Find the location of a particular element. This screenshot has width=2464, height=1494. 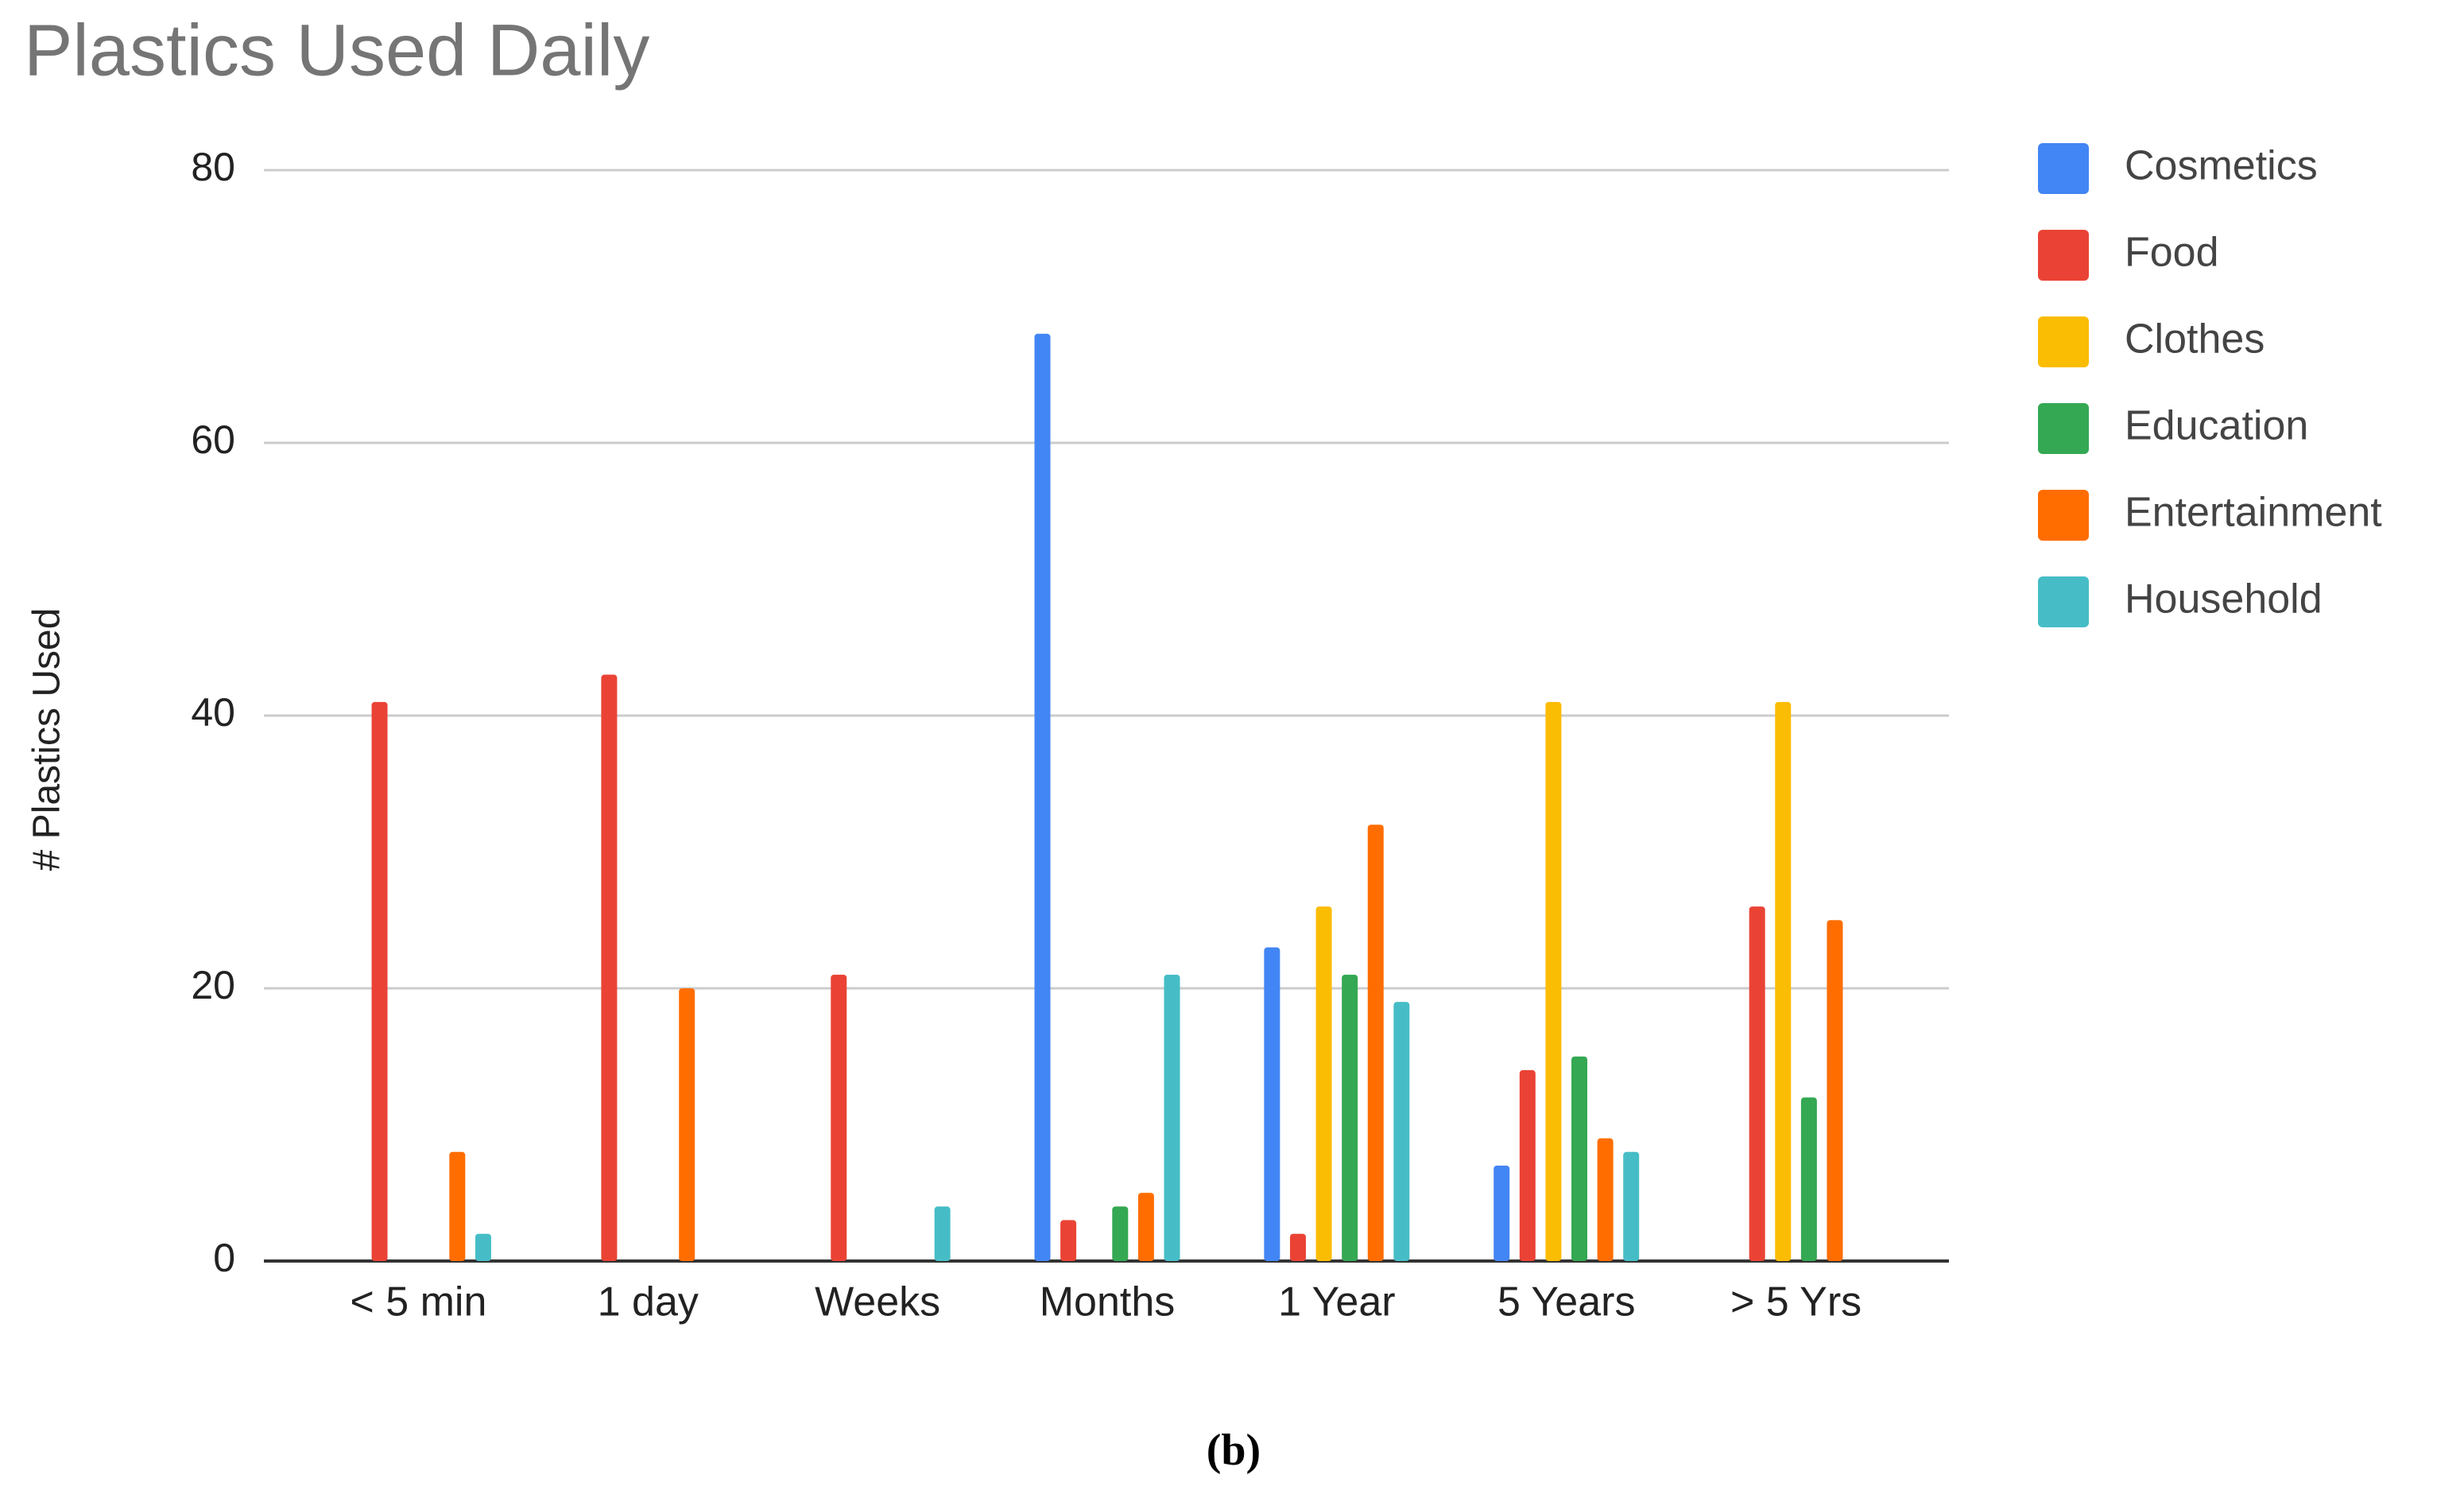

y-tick-label: 60 is located at coordinates (213, 439).